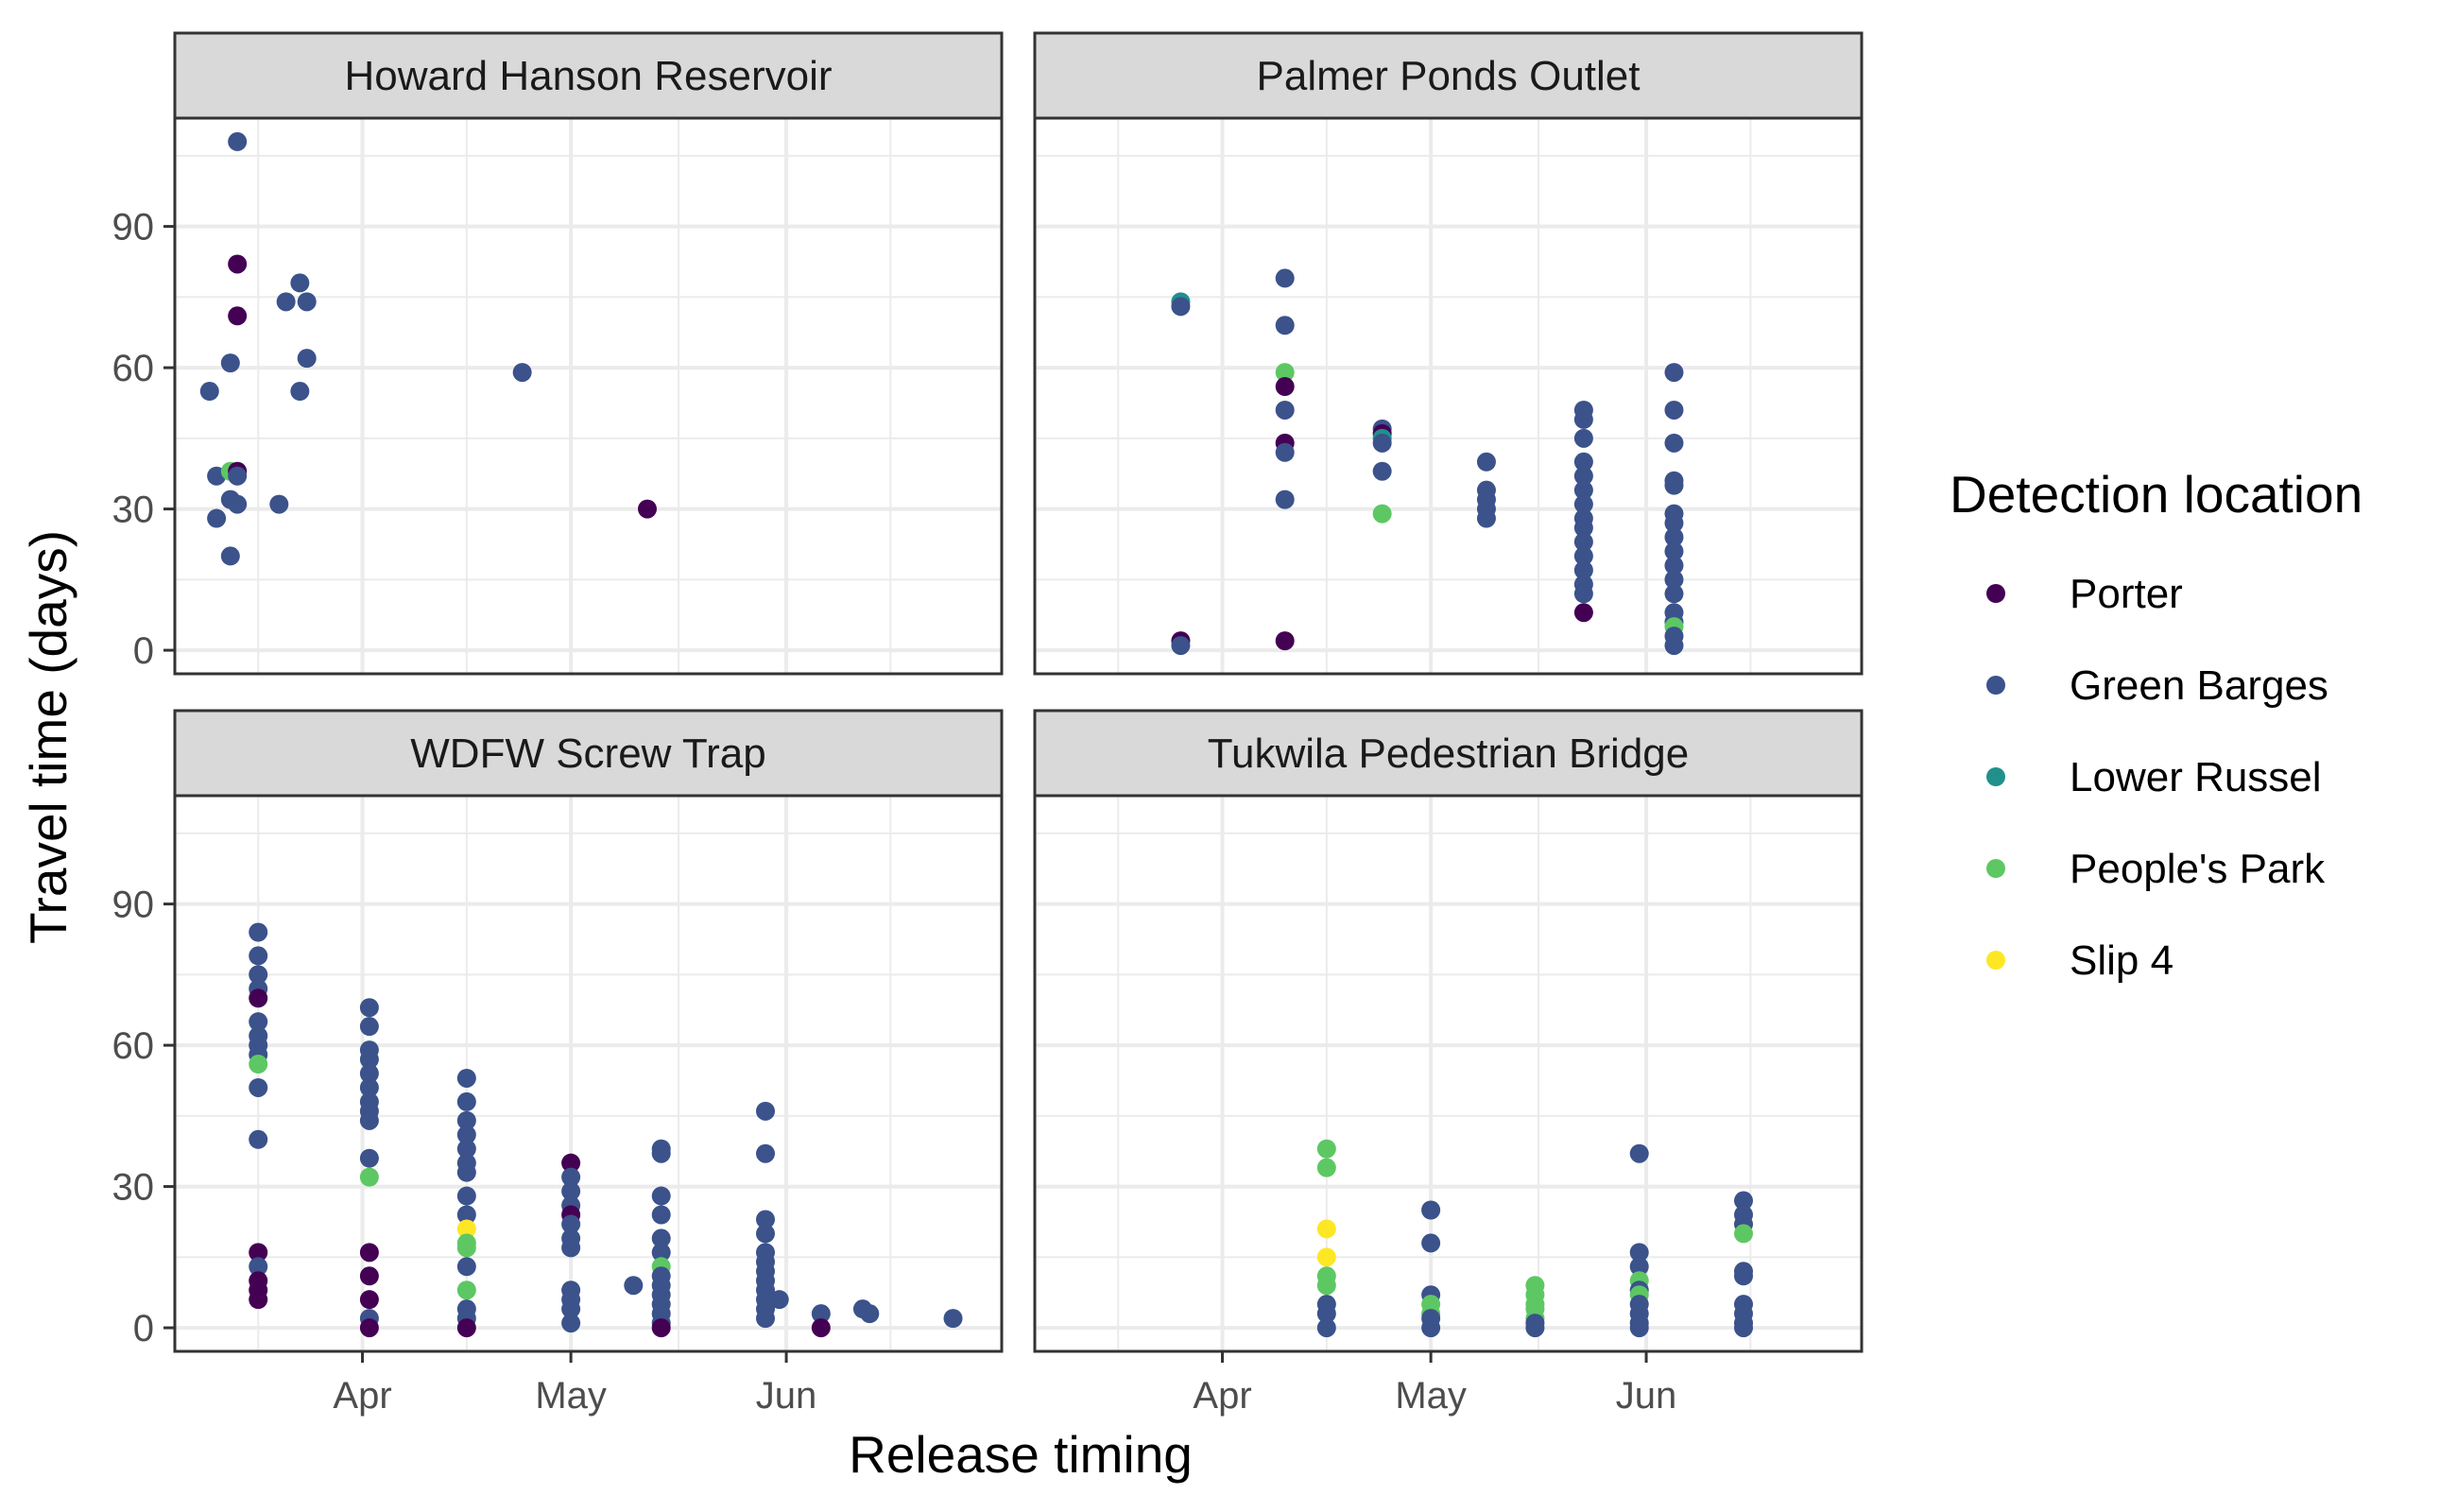 Image resolution: width=2457 pixels, height=1512 pixels. I want to click on y-tick-label: 0, so click(143, 651).